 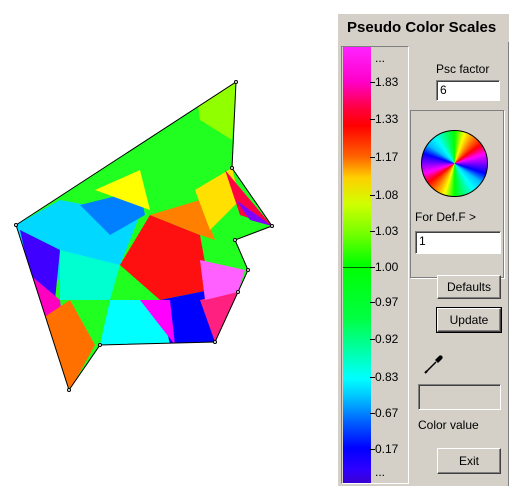 What do you see at coordinates (434, 364) in the screenshot?
I see `eyedropper-icon` at bounding box center [434, 364].